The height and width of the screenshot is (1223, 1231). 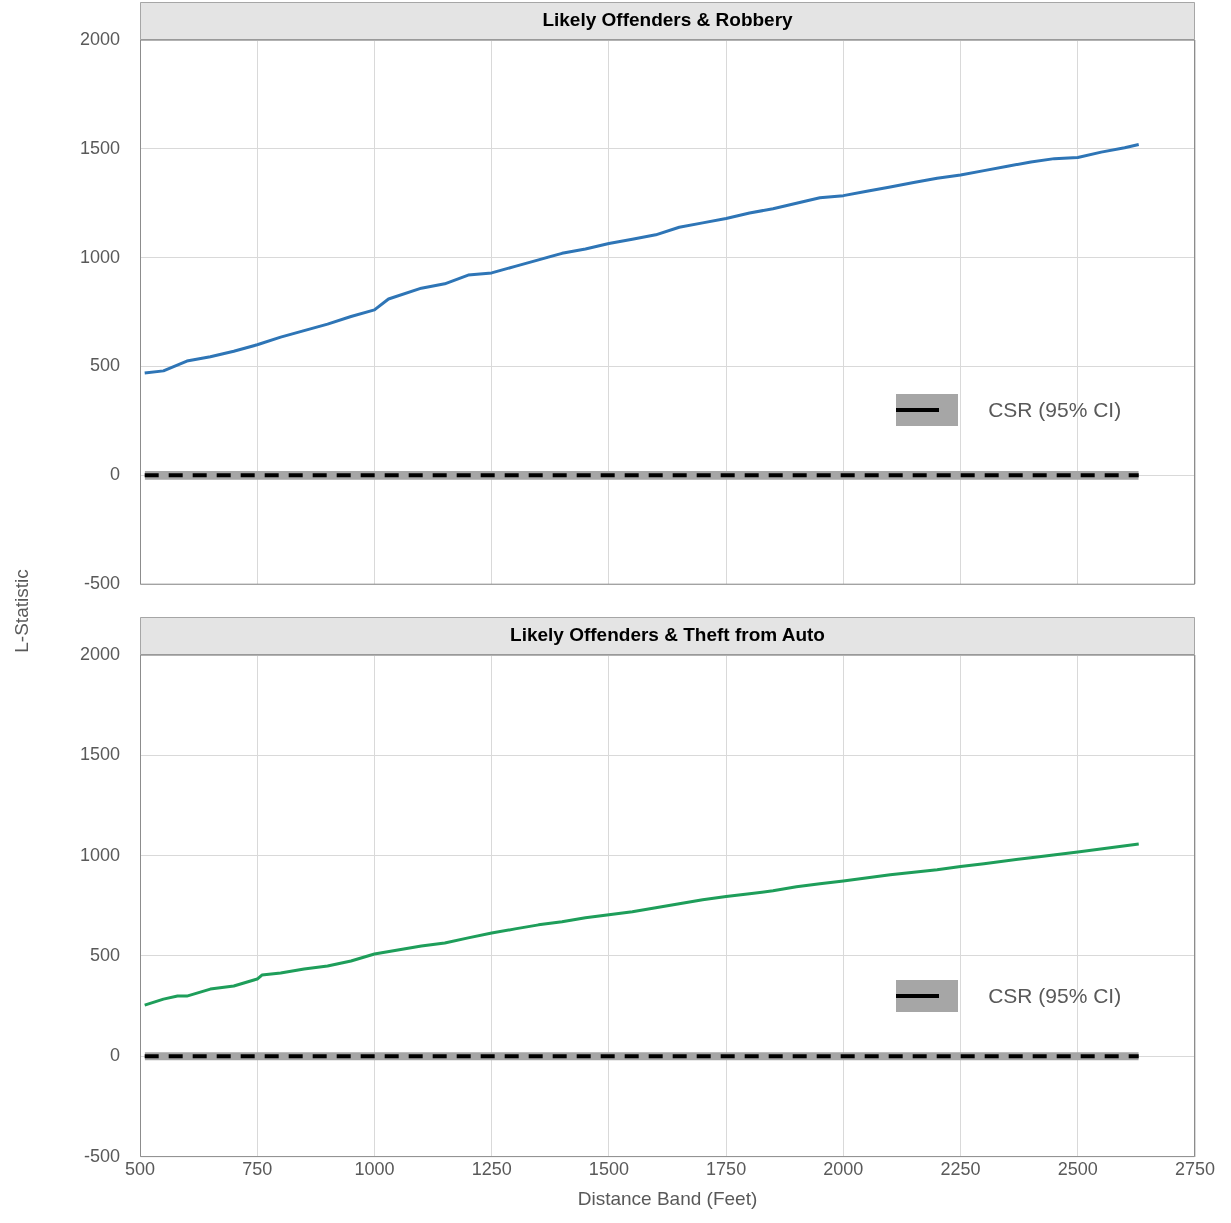 What do you see at coordinates (491, 1169) in the screenshot?
I see `x-tick-label: 1250` at bounding box center [491, 1169].